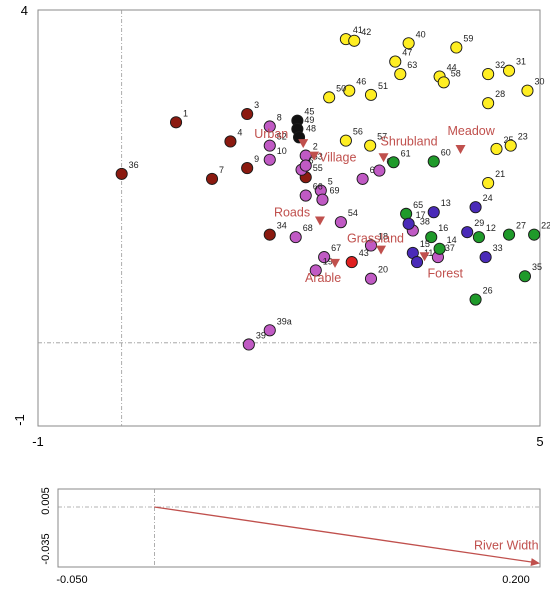 The width and height of the screenshot is (550, 594). What do you see at coordinates (460, 149) in the screenshot?
I see `vector-marker-meadow` at bounding box center [460, 149].